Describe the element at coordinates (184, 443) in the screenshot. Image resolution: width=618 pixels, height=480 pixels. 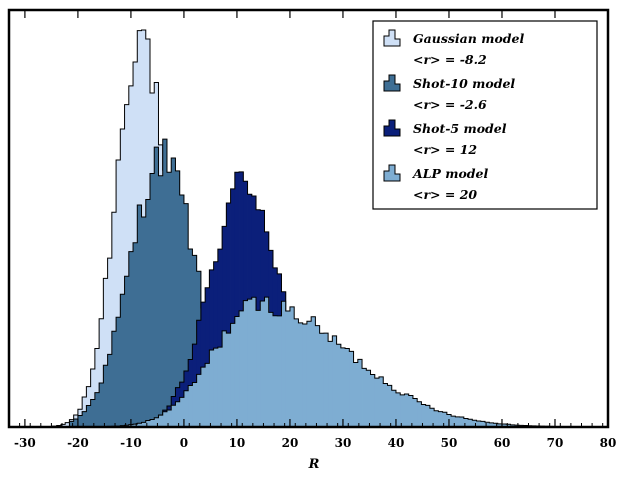
I see `x-tick-label: 0` at that location.